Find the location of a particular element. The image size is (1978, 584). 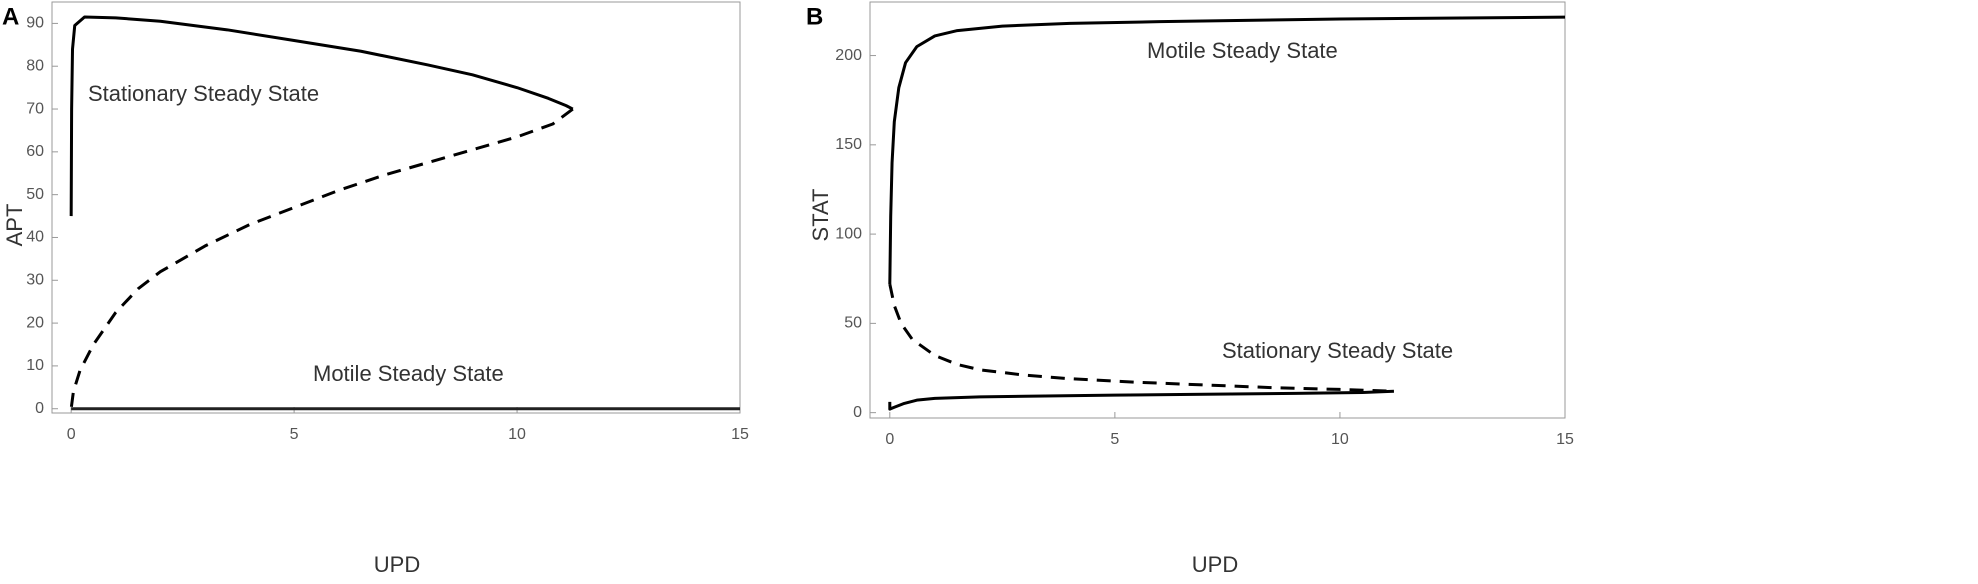

y-tick-label: 200 is located at coordinates (848, 55).